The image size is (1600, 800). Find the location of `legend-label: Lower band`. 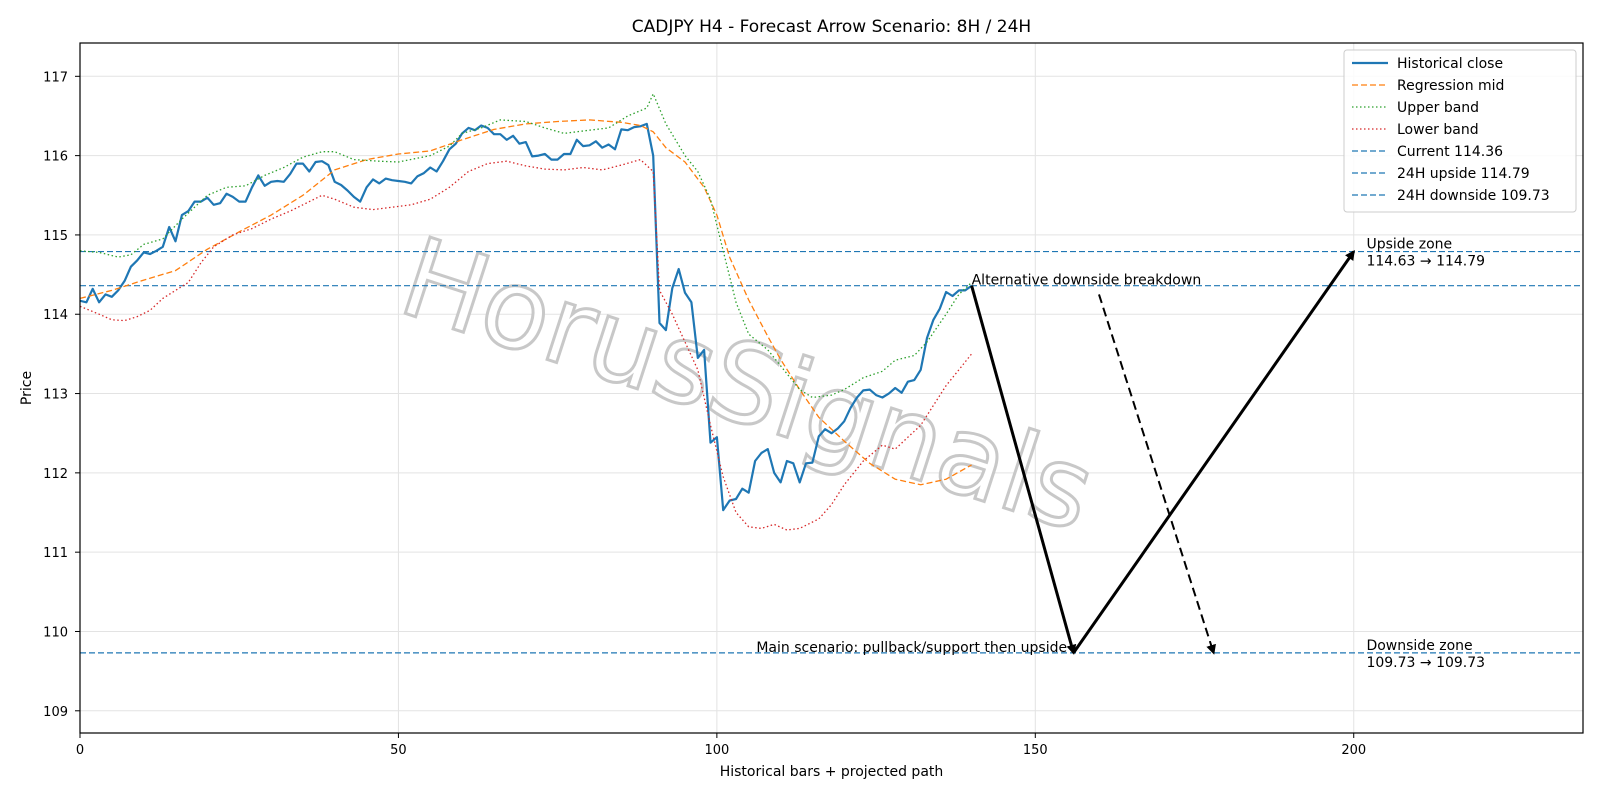

legend-label: Lower band is located at coordinates (1438, 130).